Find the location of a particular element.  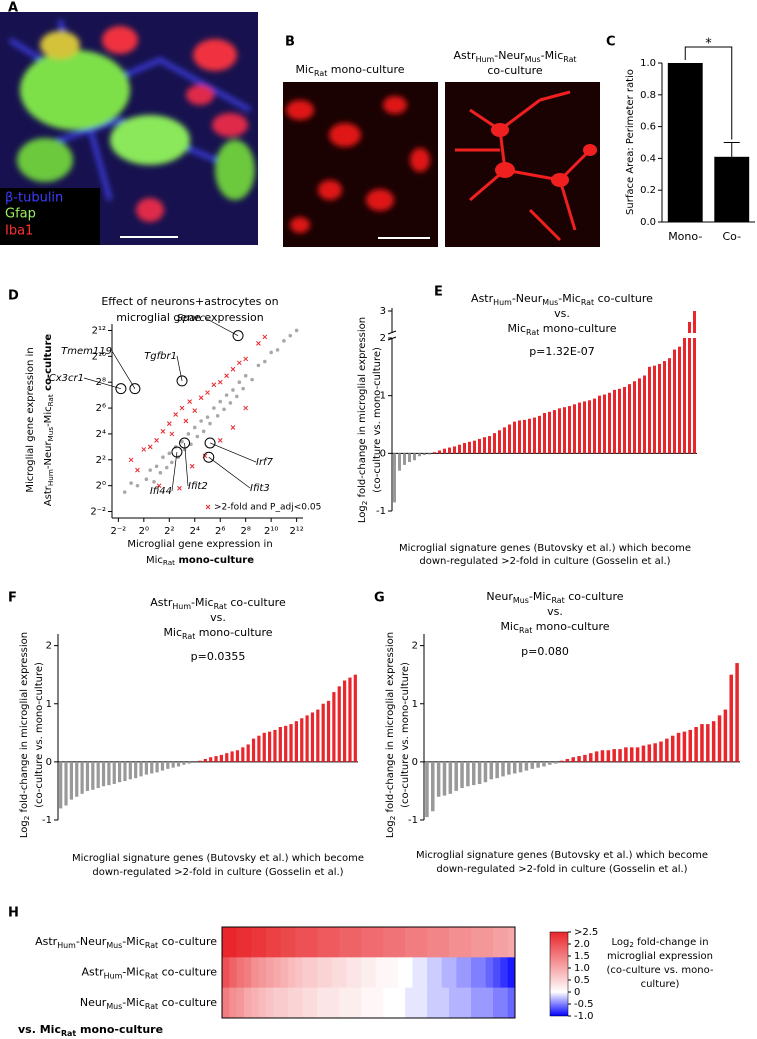

chart-title: MicRat mono-culture is located at coordinates (554, 627).